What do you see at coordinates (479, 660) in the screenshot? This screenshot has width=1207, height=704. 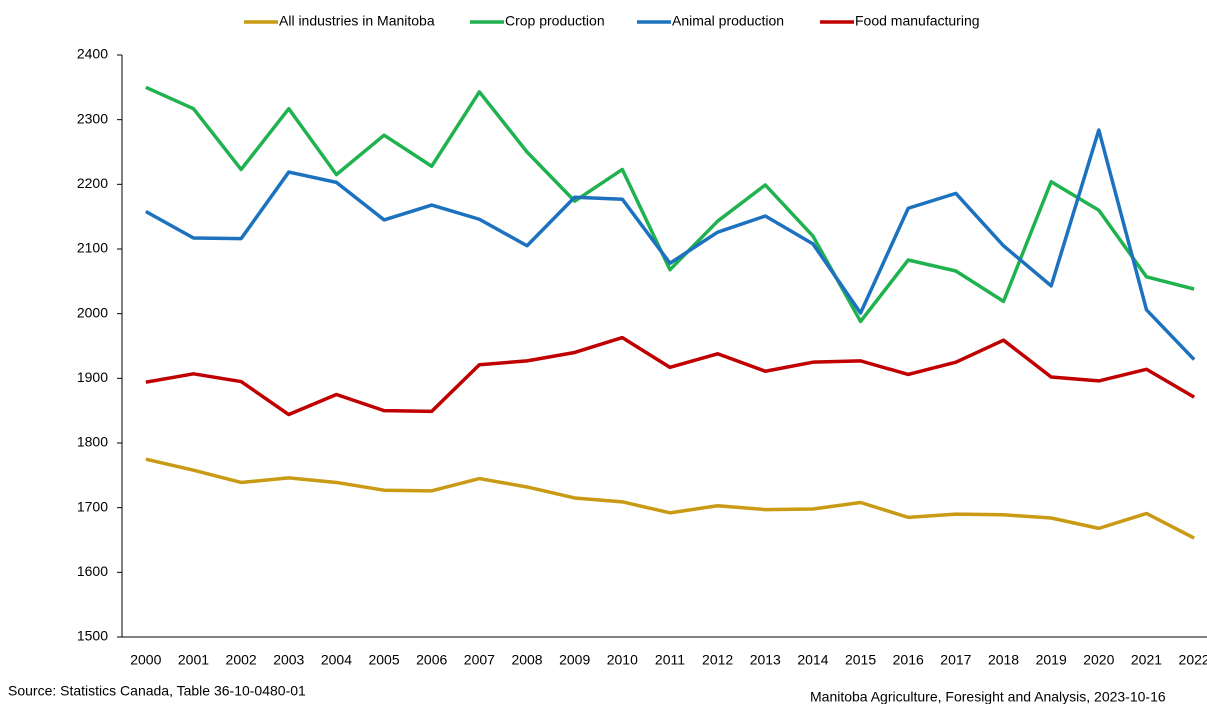 I see `x-tick-label: 2007` at bounding box center [479, 660].